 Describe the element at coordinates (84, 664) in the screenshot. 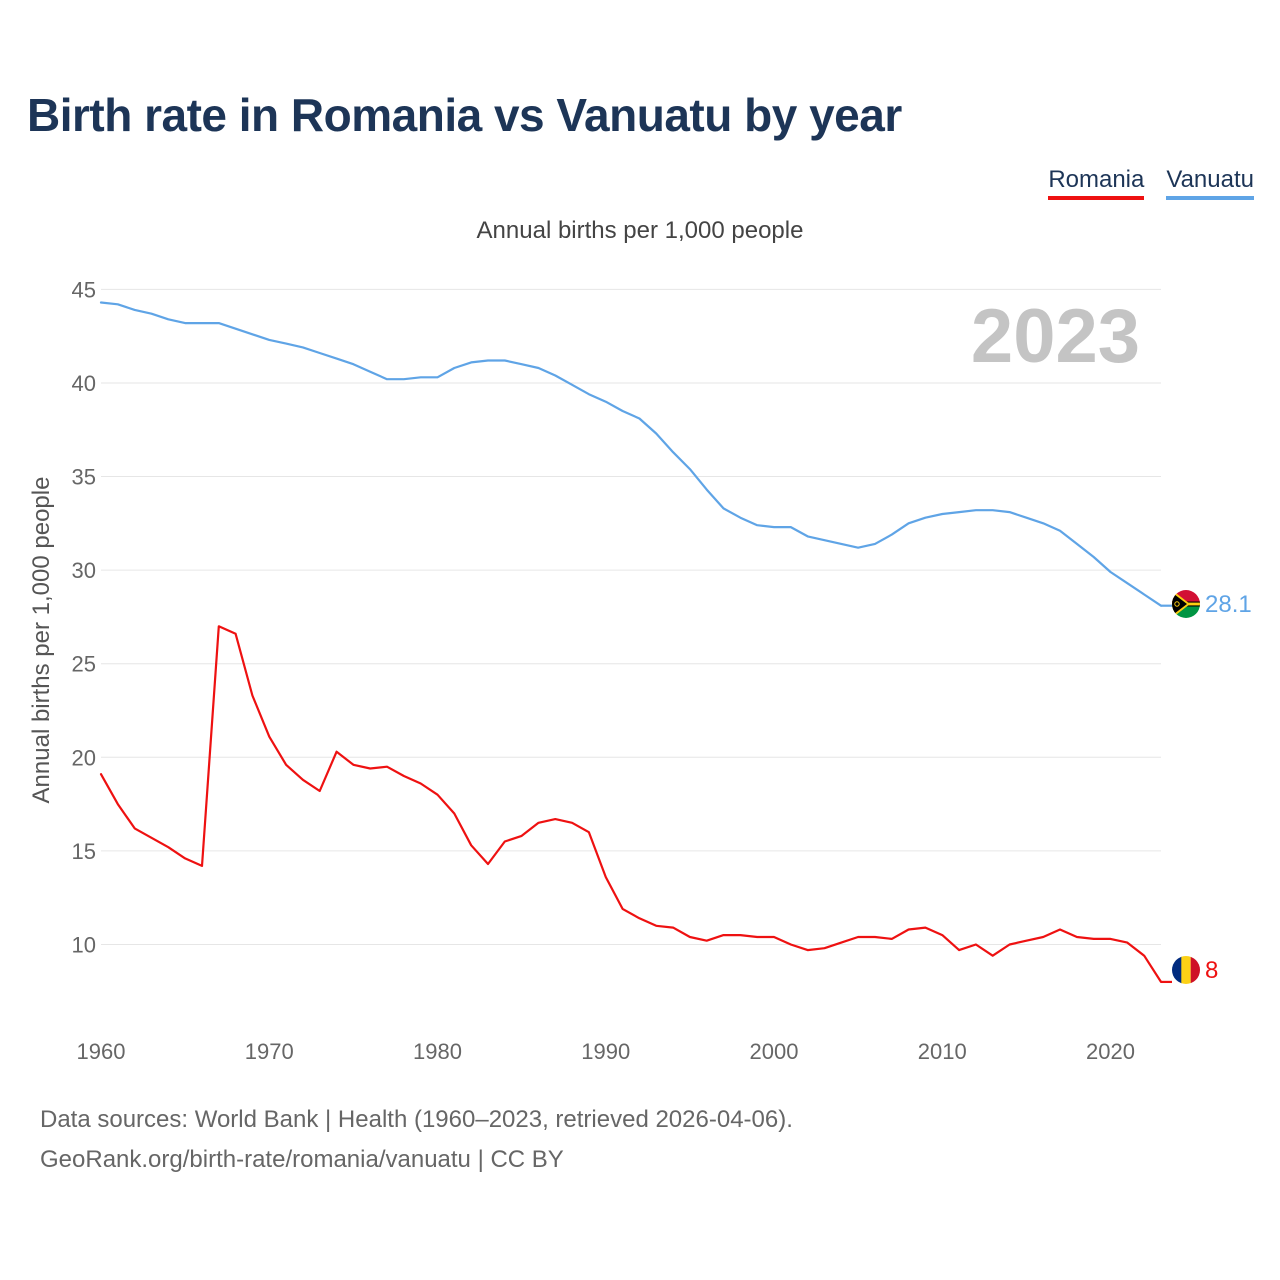

I see `y-tick-label: 25` at that location.